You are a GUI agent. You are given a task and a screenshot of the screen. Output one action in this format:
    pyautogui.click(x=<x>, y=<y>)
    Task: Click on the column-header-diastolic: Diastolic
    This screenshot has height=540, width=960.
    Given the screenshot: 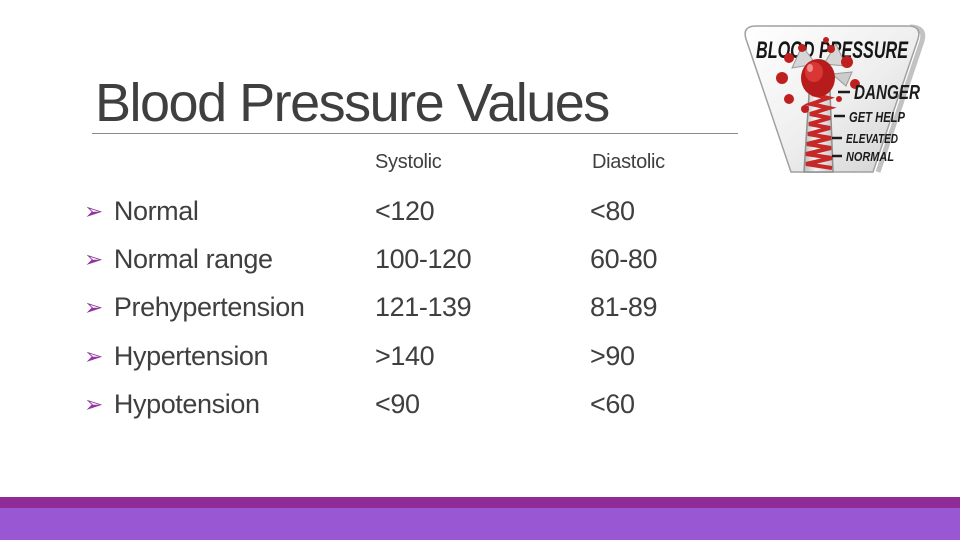 What is the action you would take?
    pyautogui.click(x=628, y=162)
    